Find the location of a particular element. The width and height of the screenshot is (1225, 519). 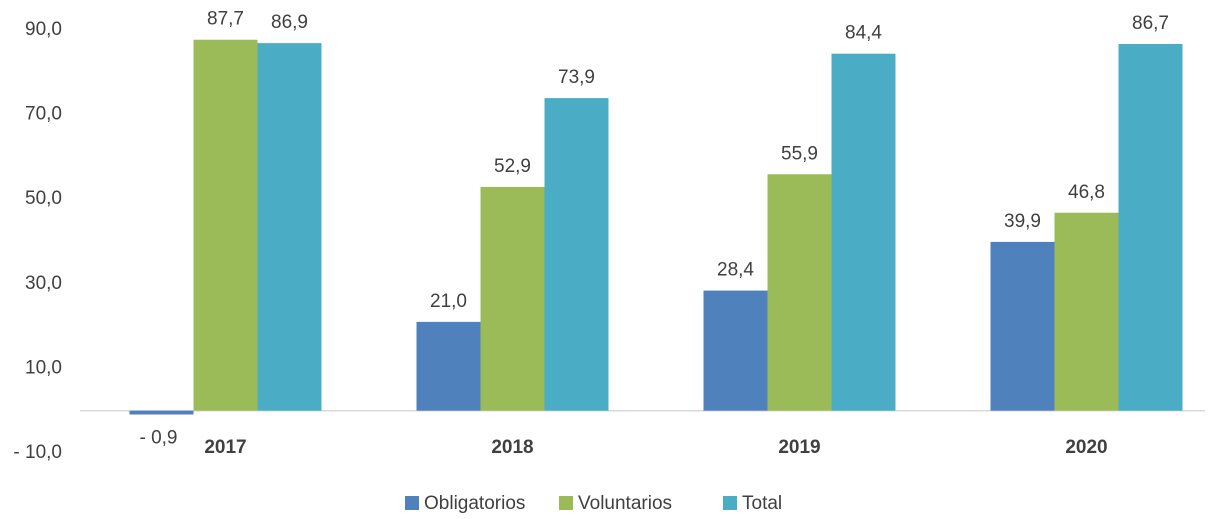

value-label: 28,4 is located at coordinates (735, 270).